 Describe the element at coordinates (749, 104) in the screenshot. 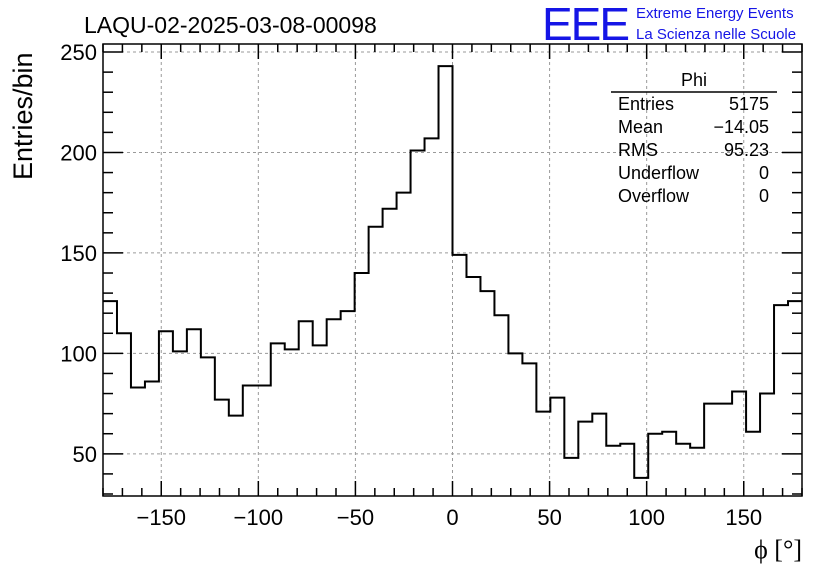

I see `stats-value: 5175` at that location.